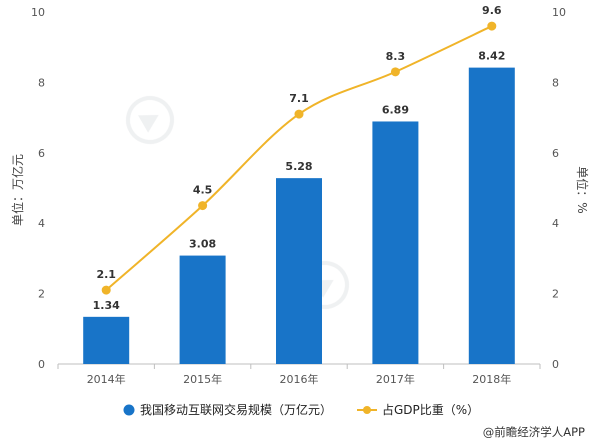  I want to click on y2-axis-title: 单位：%, so click(582, 189).